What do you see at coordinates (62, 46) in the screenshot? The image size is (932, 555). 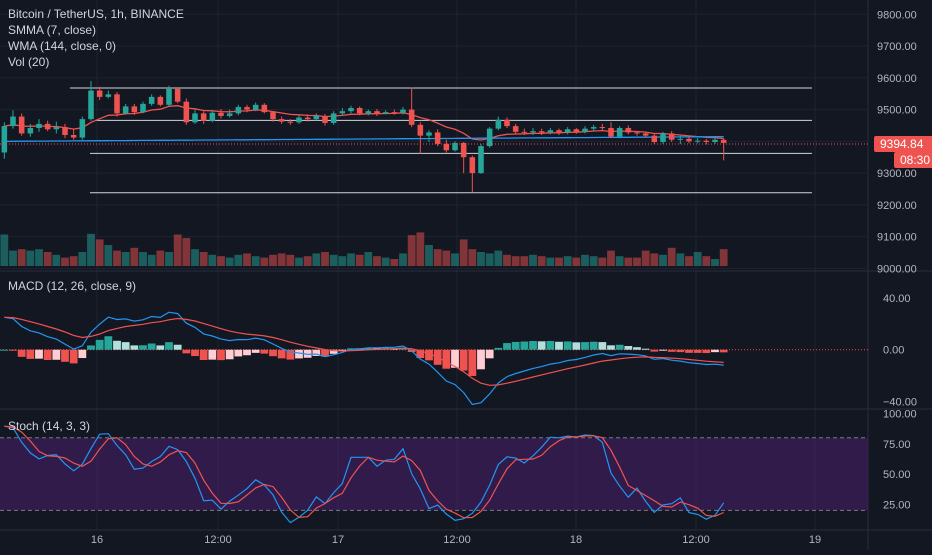 I see `wma-legend: WMA (144, close, 0)` at bounding box center [62, 46].